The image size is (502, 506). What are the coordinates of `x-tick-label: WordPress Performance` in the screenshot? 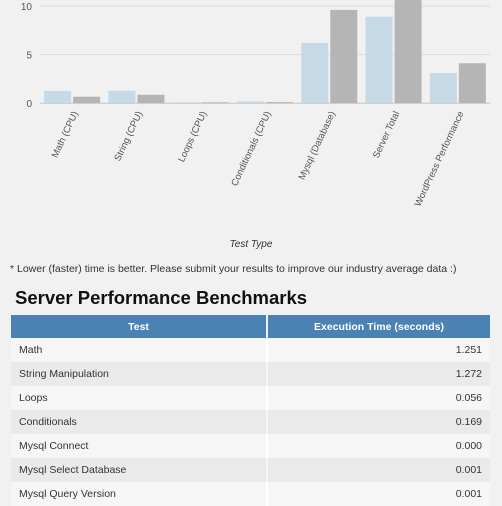 It's located at (440, 159).